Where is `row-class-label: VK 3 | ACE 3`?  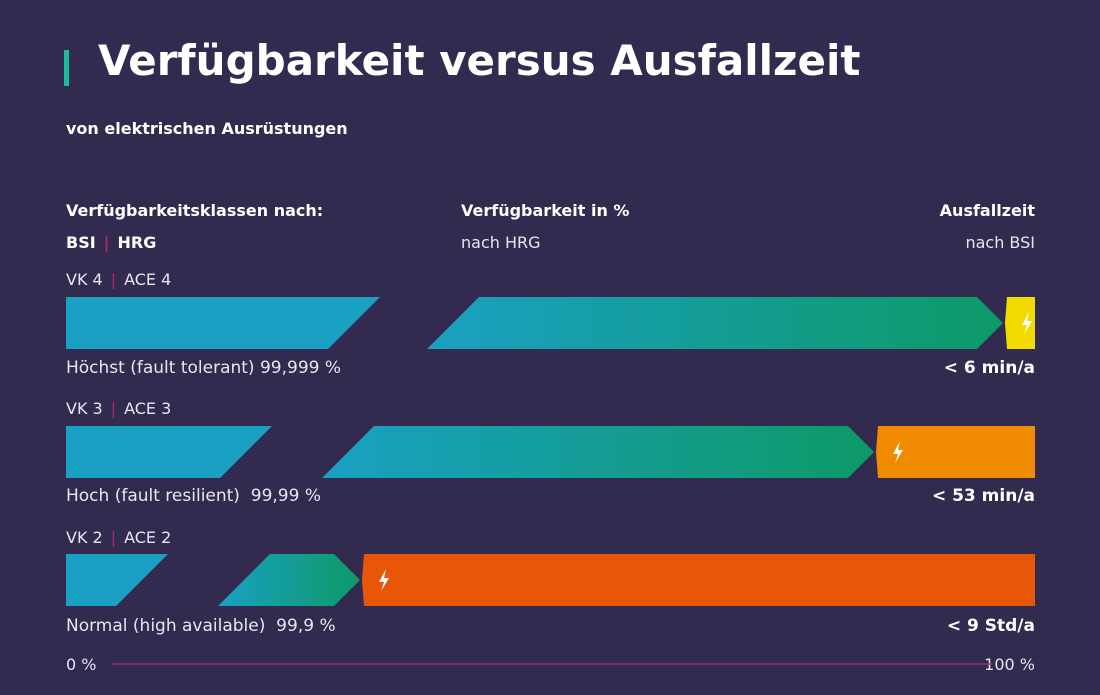 row-class-label: VK 3 | ACE 3 is located at coordinates (118, 408).